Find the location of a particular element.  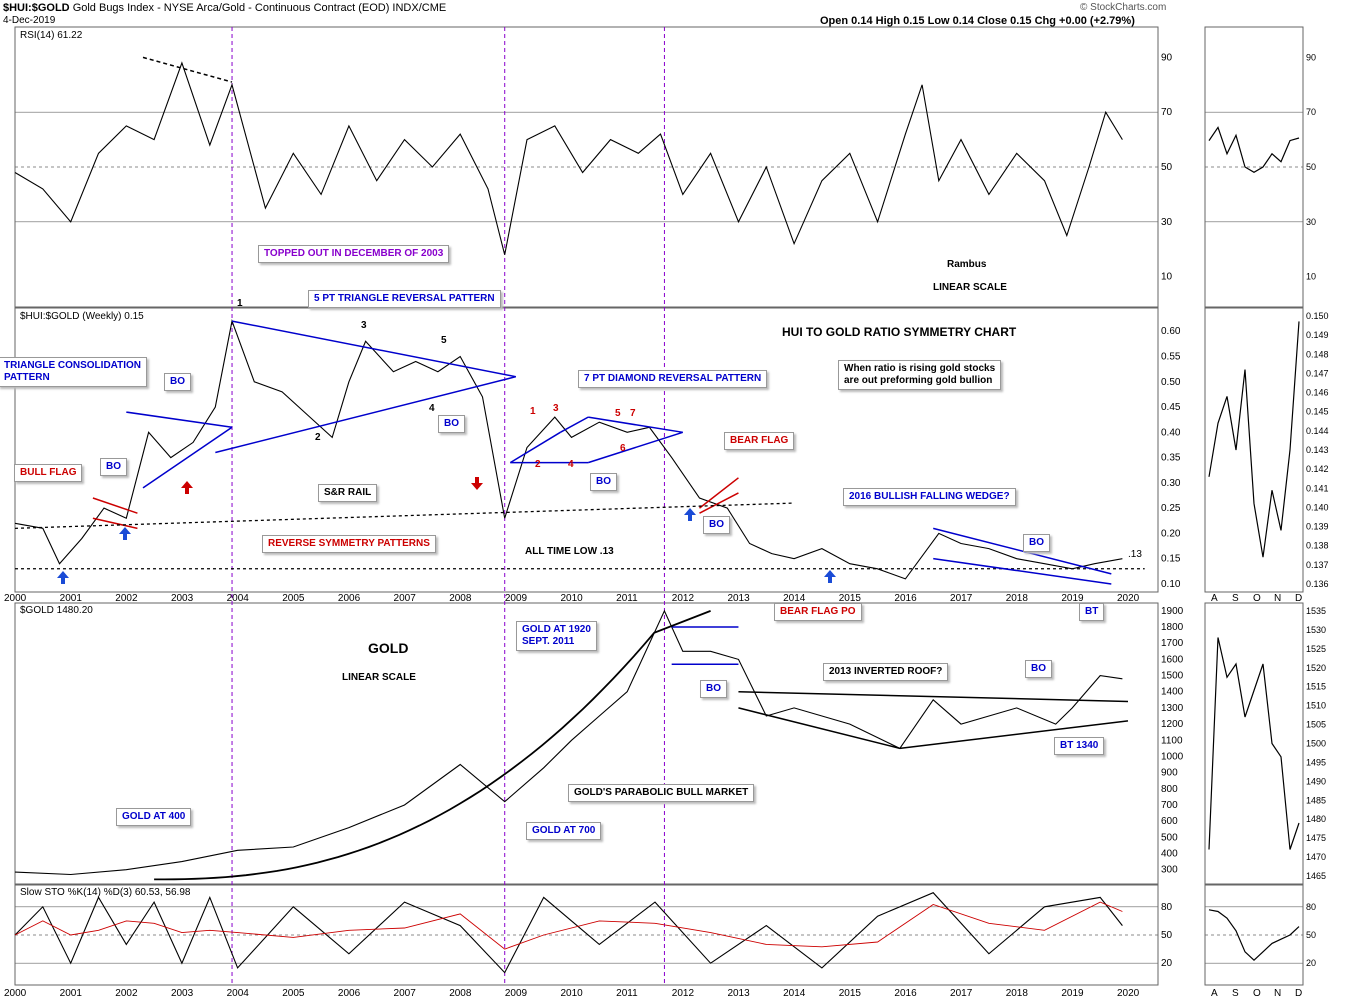

red-pt-2: 2 is located at coordinates (538, 464).